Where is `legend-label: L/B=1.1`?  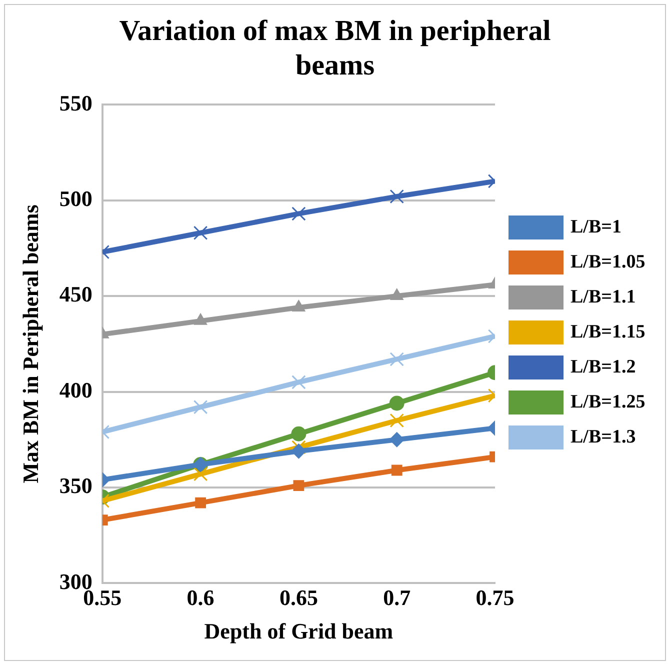
legend-label: L/B=1.1 is located at coordinates (603, 297).